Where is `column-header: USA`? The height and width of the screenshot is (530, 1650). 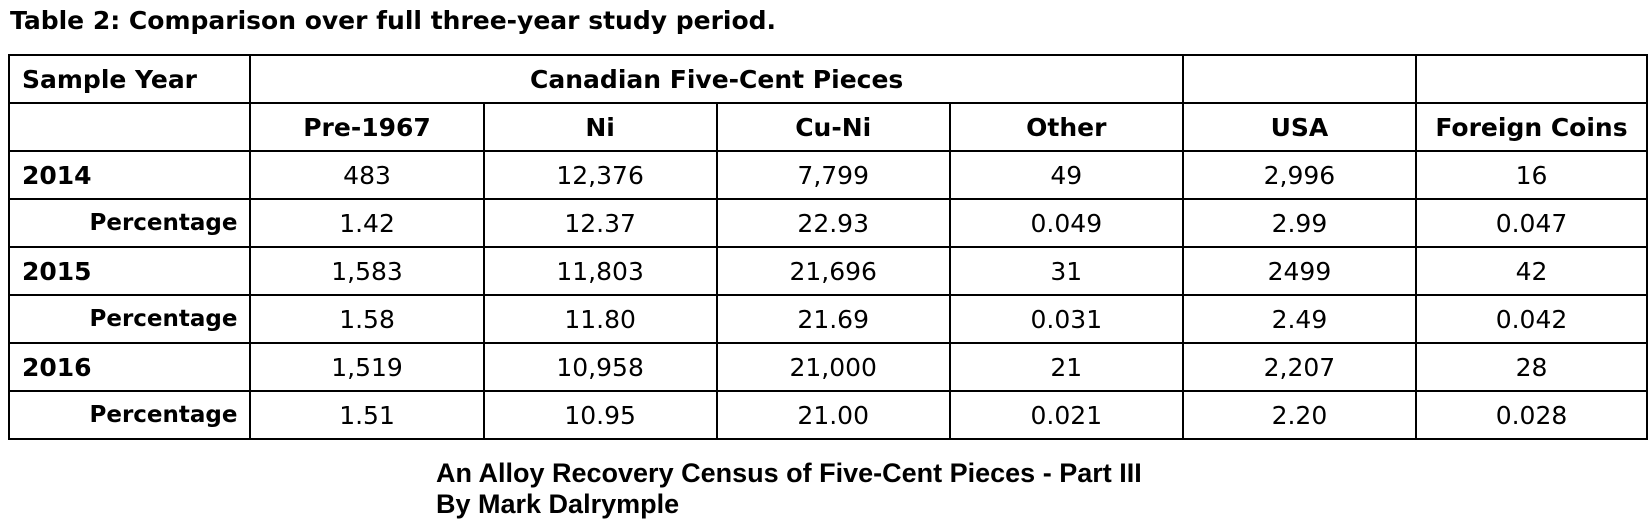
column-header: USA is located at coordinates (1299, 127).